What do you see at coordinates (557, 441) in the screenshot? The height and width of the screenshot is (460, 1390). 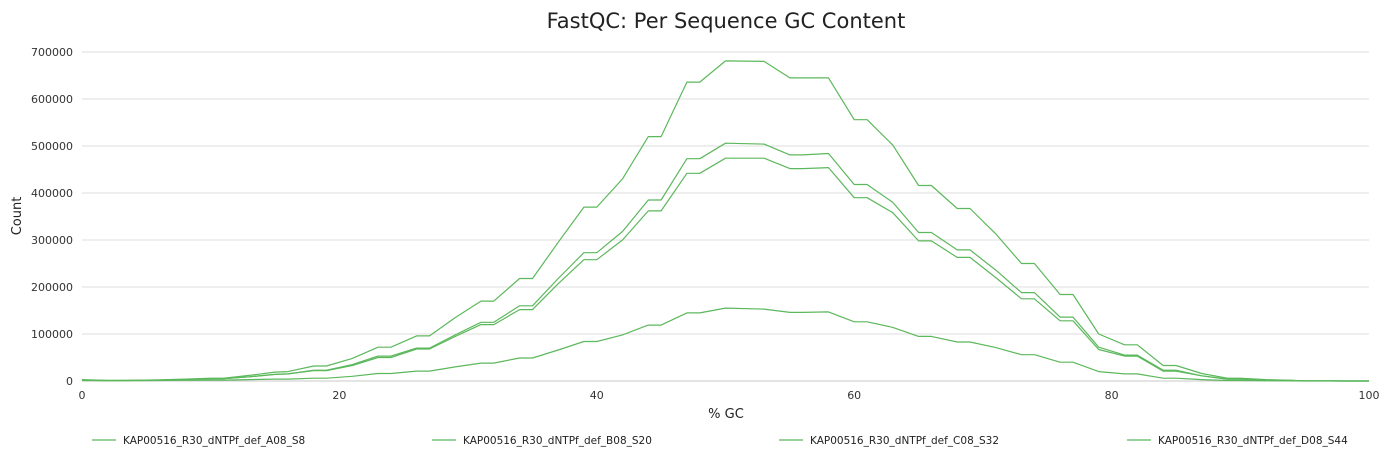 I see `legend-item-2: KAP00516_R30_dNTPf_def_B08_S20` at bounding box center [557, 441].